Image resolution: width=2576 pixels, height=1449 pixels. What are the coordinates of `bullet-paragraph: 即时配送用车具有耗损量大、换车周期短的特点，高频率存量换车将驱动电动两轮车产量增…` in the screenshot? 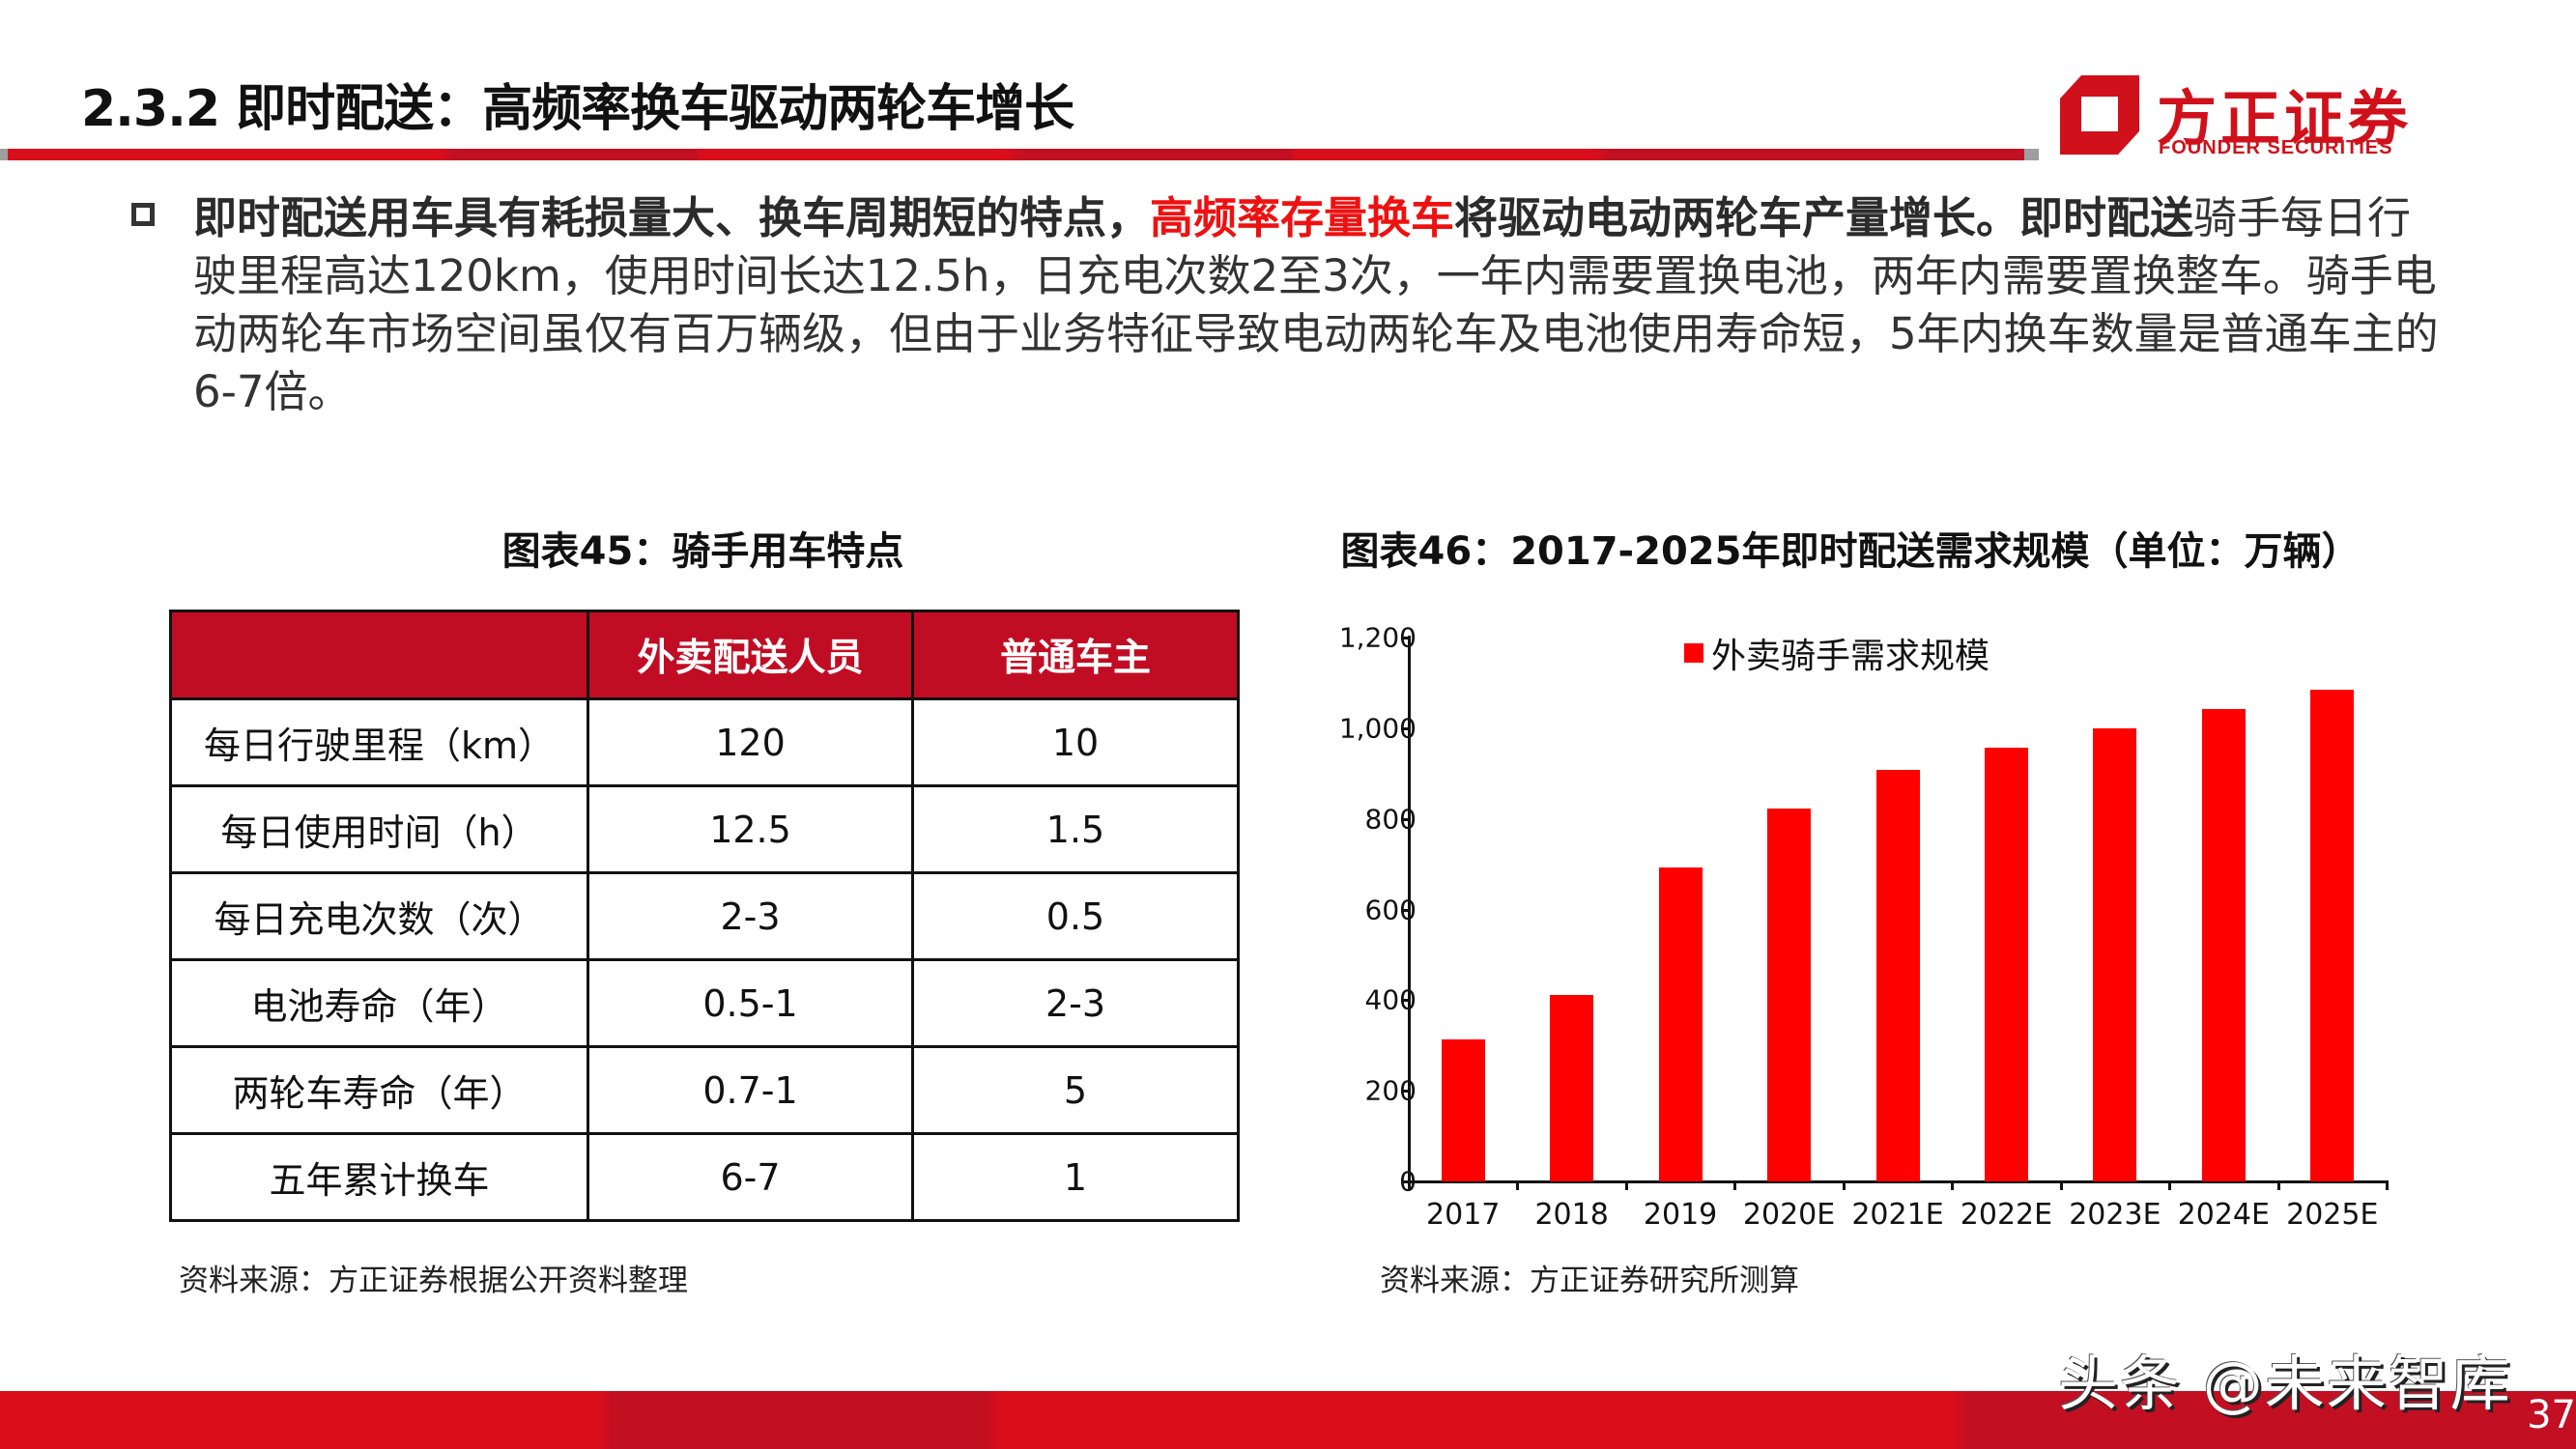 It's located at (1291, 305).